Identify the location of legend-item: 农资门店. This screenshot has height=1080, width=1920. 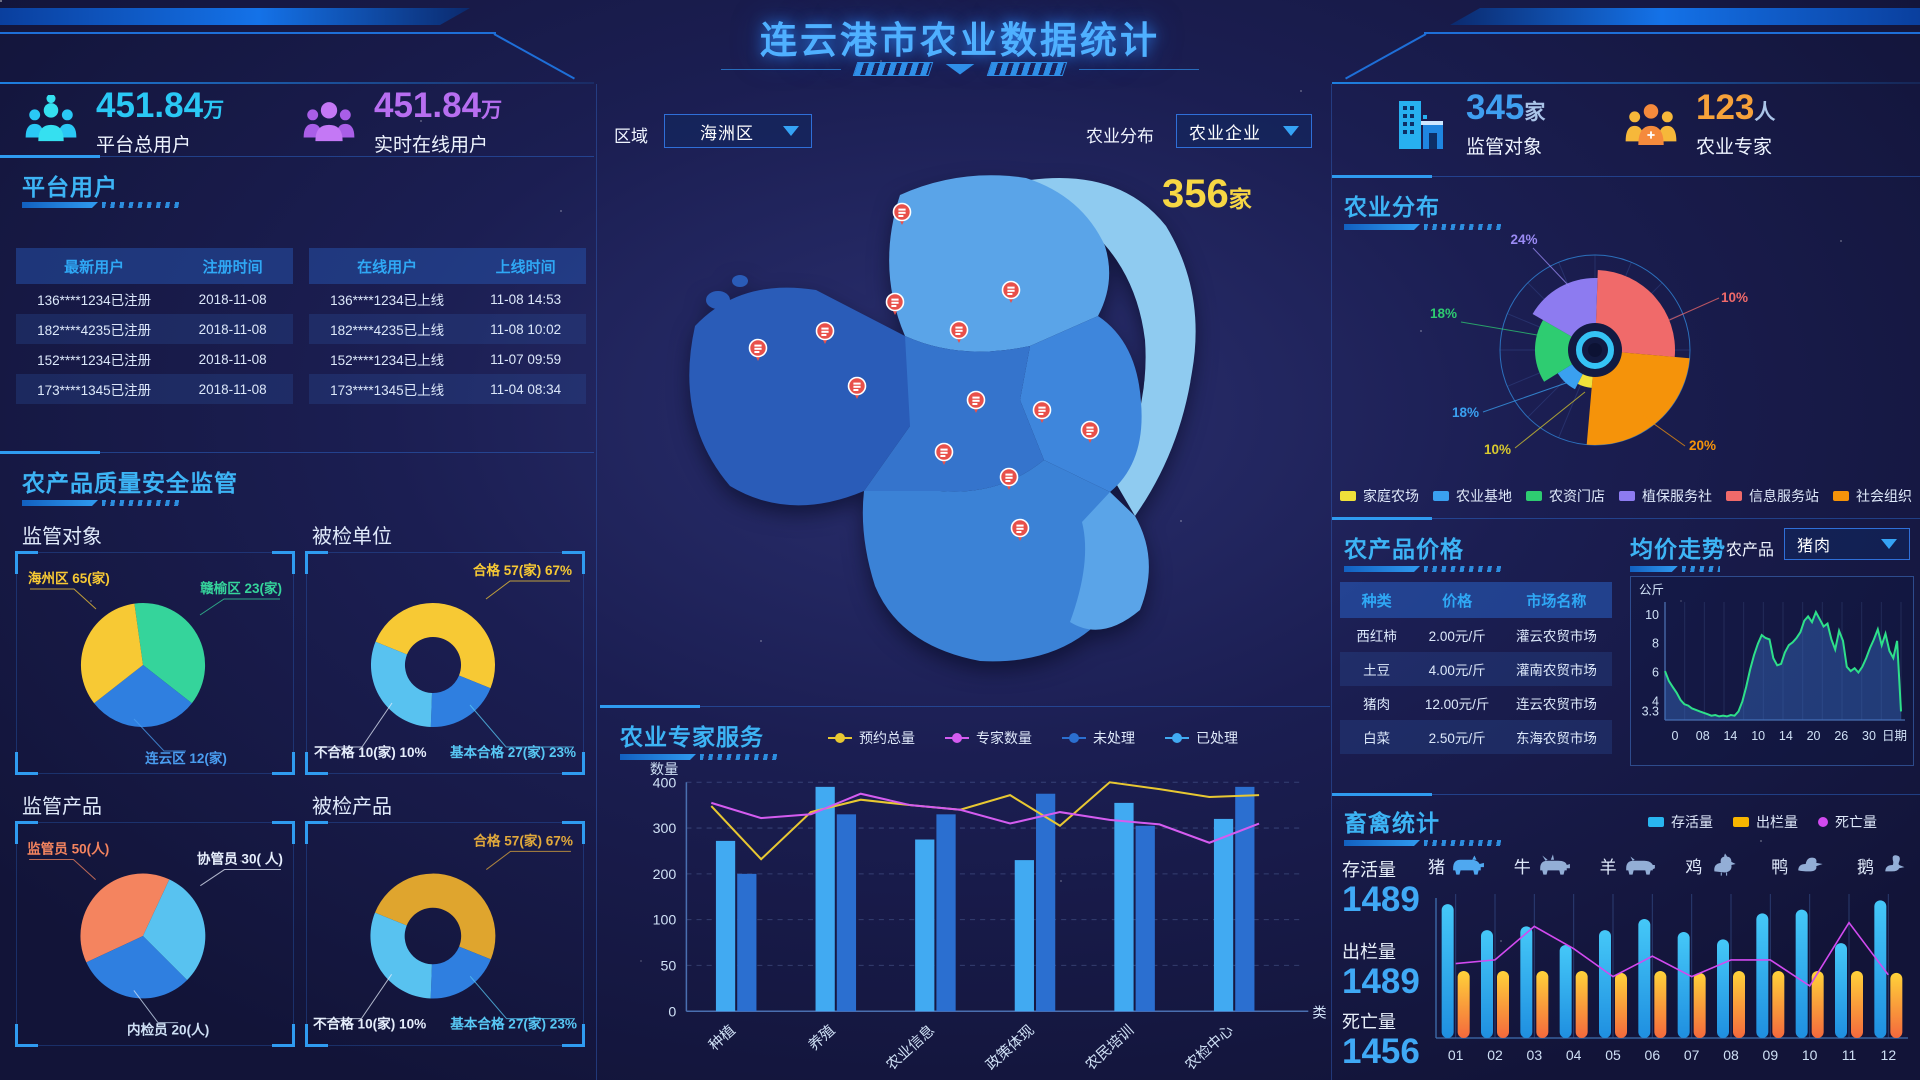
(1565, 496).